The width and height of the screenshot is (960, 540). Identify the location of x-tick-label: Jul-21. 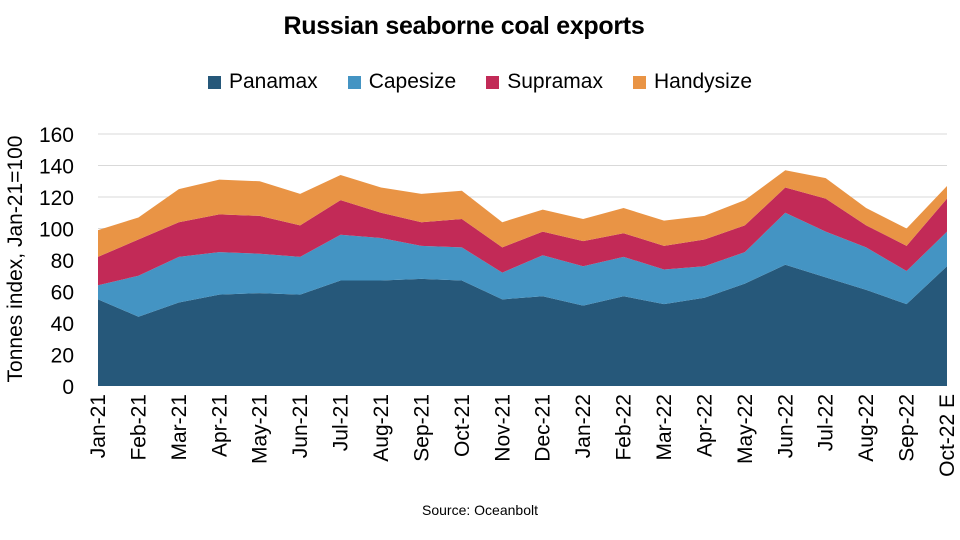
(341, 422).